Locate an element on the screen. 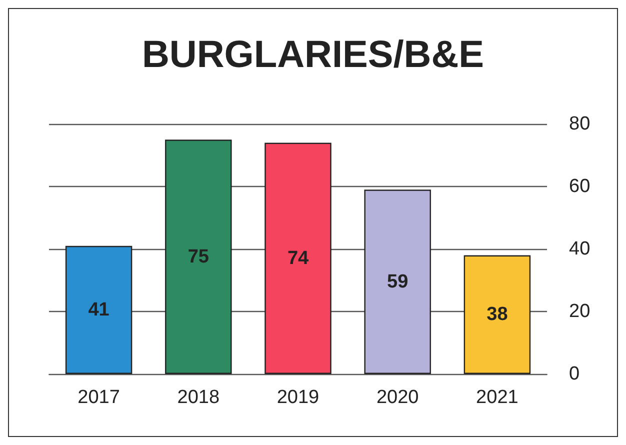 Image resolution: width=626 pixels, height=445 pixels. x-tick-label: 2017 is located at coordinates (99, 397).